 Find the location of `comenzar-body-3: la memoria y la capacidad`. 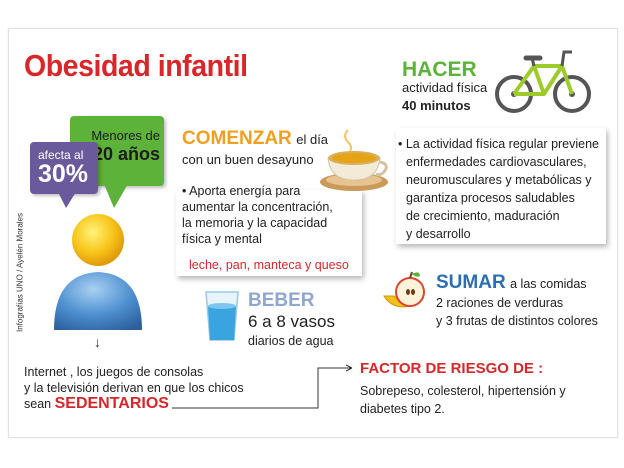

comenzar-body-3: la memoria y la capacidad is located at coordinates (255, 223).